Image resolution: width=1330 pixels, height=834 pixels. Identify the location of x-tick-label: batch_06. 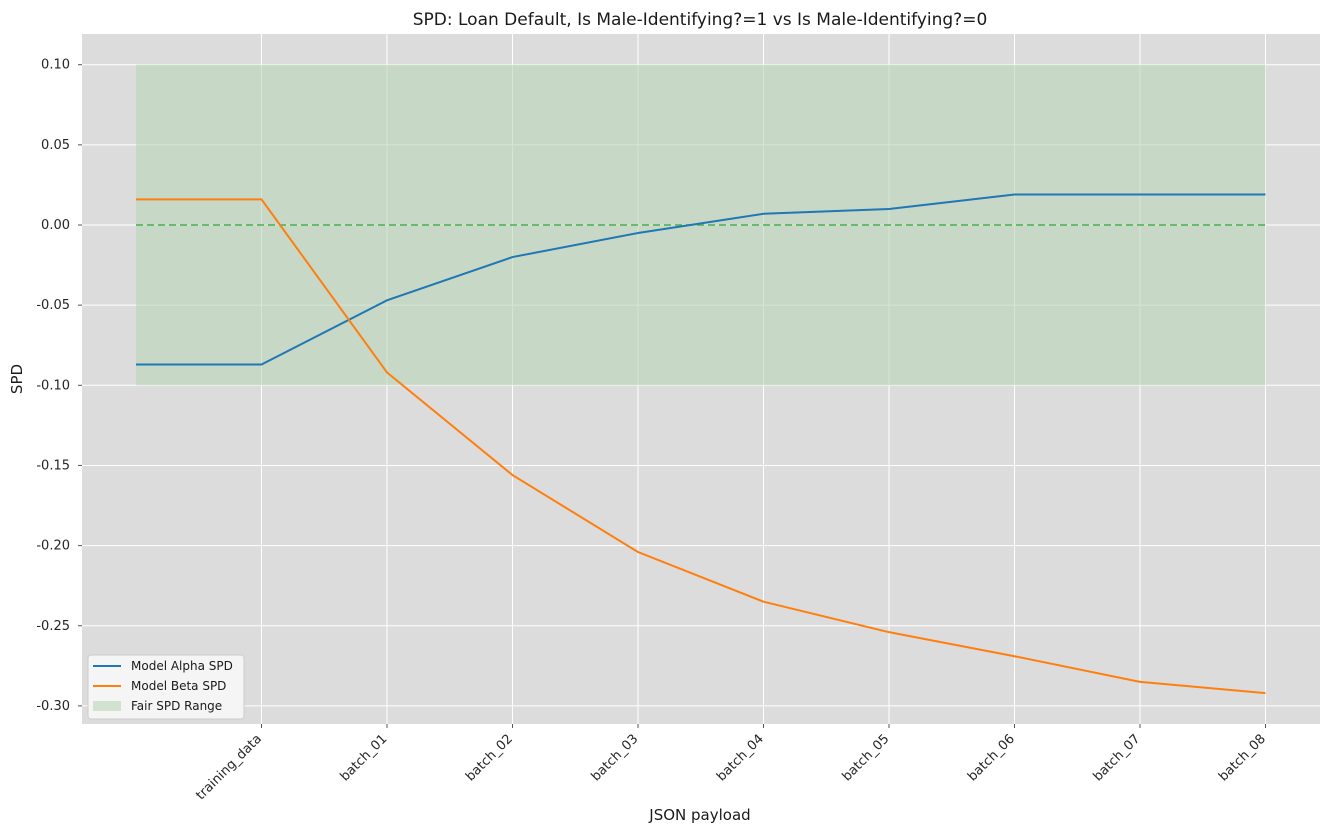
(991, 758).